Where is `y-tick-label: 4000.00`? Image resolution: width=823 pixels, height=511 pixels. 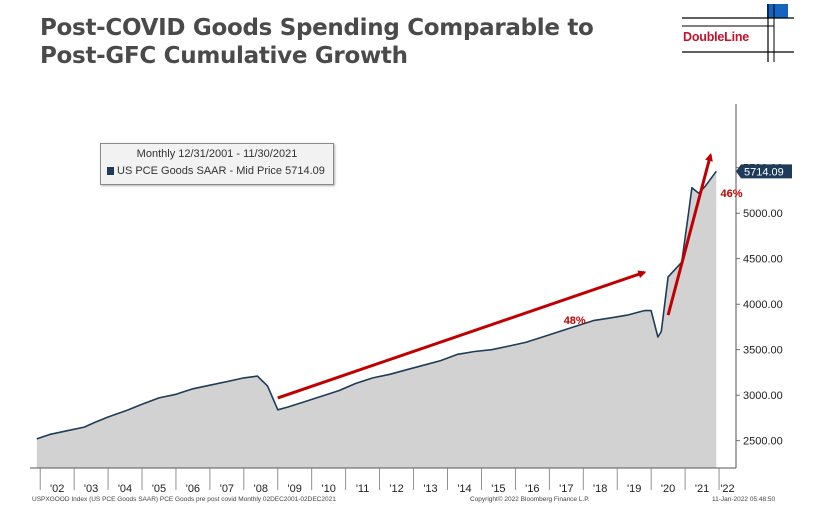 y-tick-label: 4000.00 is located at coordinates (763, 305).